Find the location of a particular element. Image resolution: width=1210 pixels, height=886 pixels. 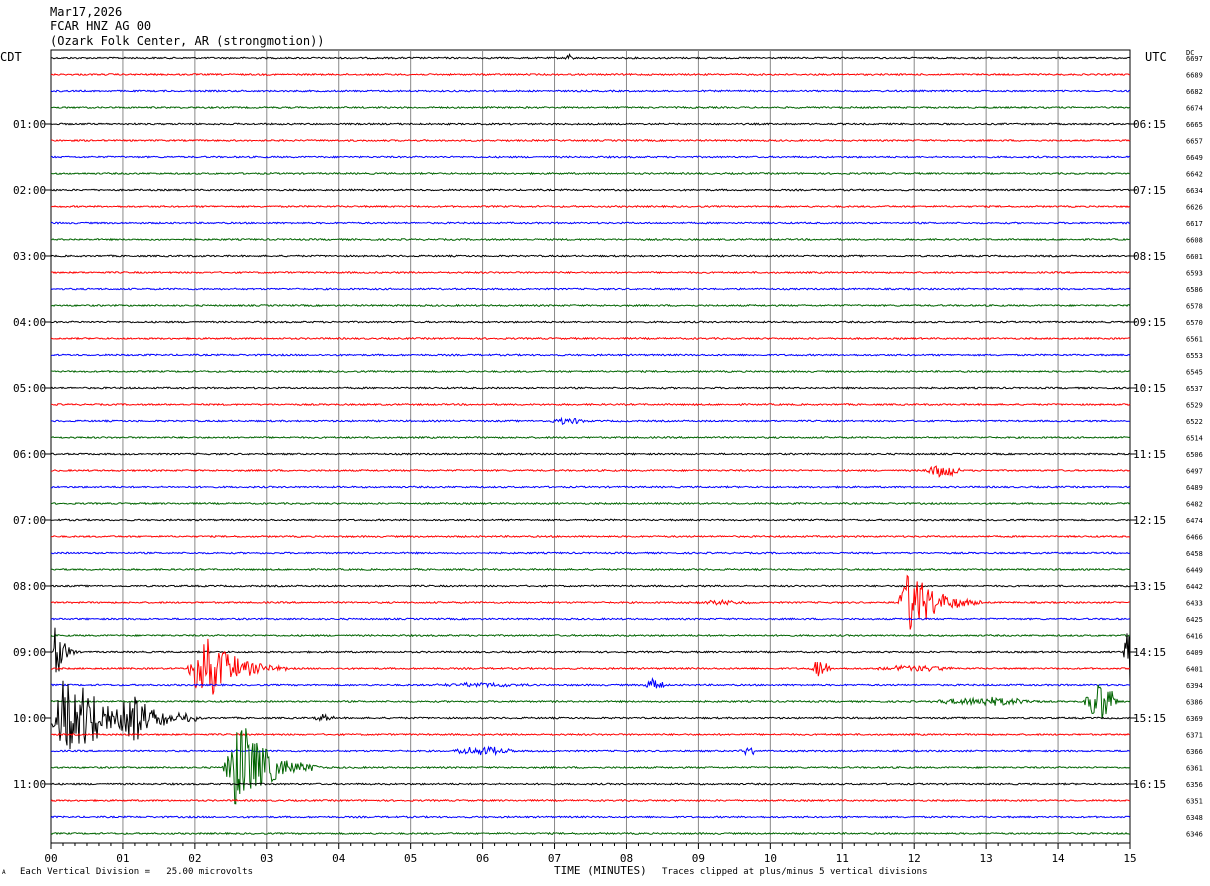

x-tick-label: 09 is located at coordinates (698, 858).